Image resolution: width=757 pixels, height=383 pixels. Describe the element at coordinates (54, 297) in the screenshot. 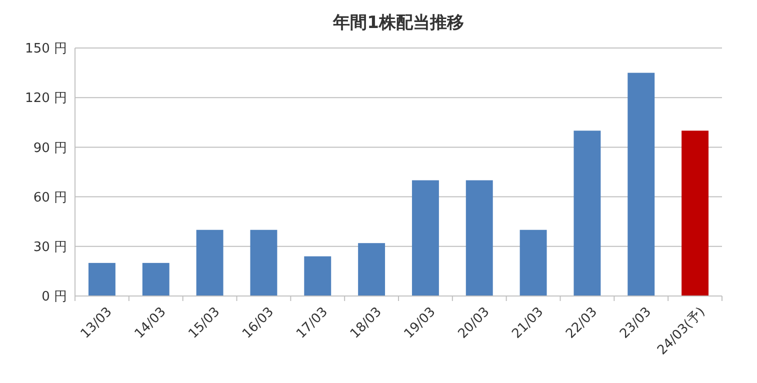

I see `y-tick-label: 0 円` at that location.